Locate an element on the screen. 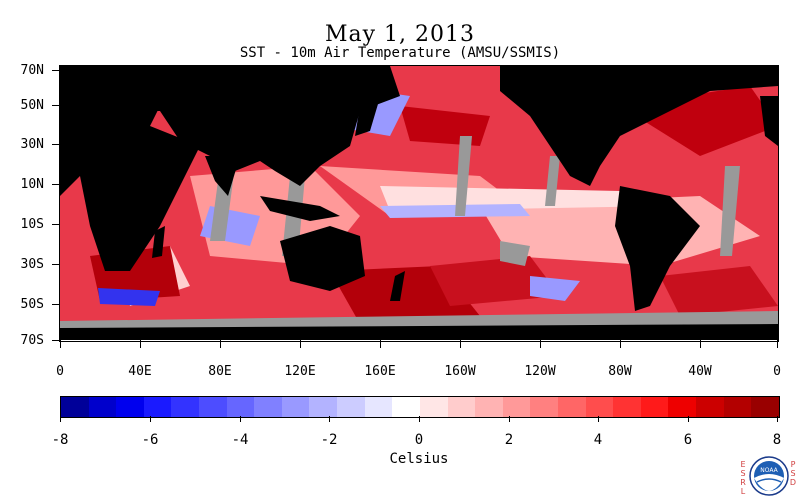 The width and height of the screenshot is (800, 500). land-australia is located at coordinates (322, 258).